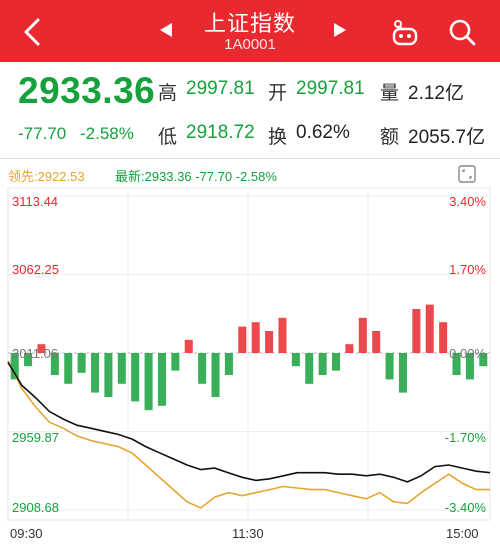  Describe the element at coordinates (340, 30) in the screenshot. I see `triangle-right-icon` at that location.